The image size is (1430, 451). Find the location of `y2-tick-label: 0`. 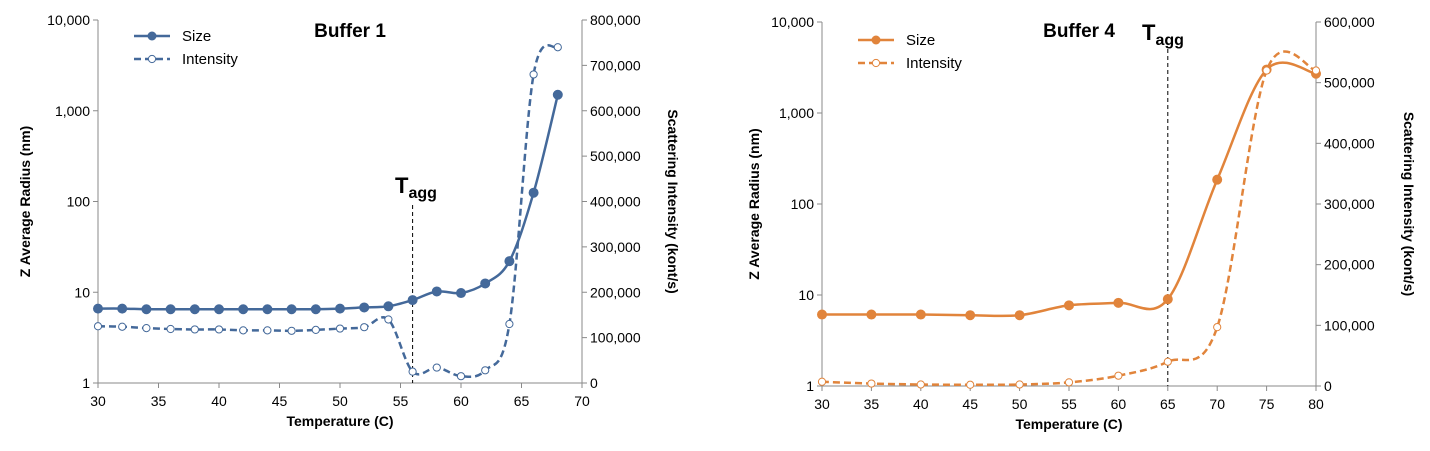

y2-tick-label: 0 is located at coordinates (594, 383).